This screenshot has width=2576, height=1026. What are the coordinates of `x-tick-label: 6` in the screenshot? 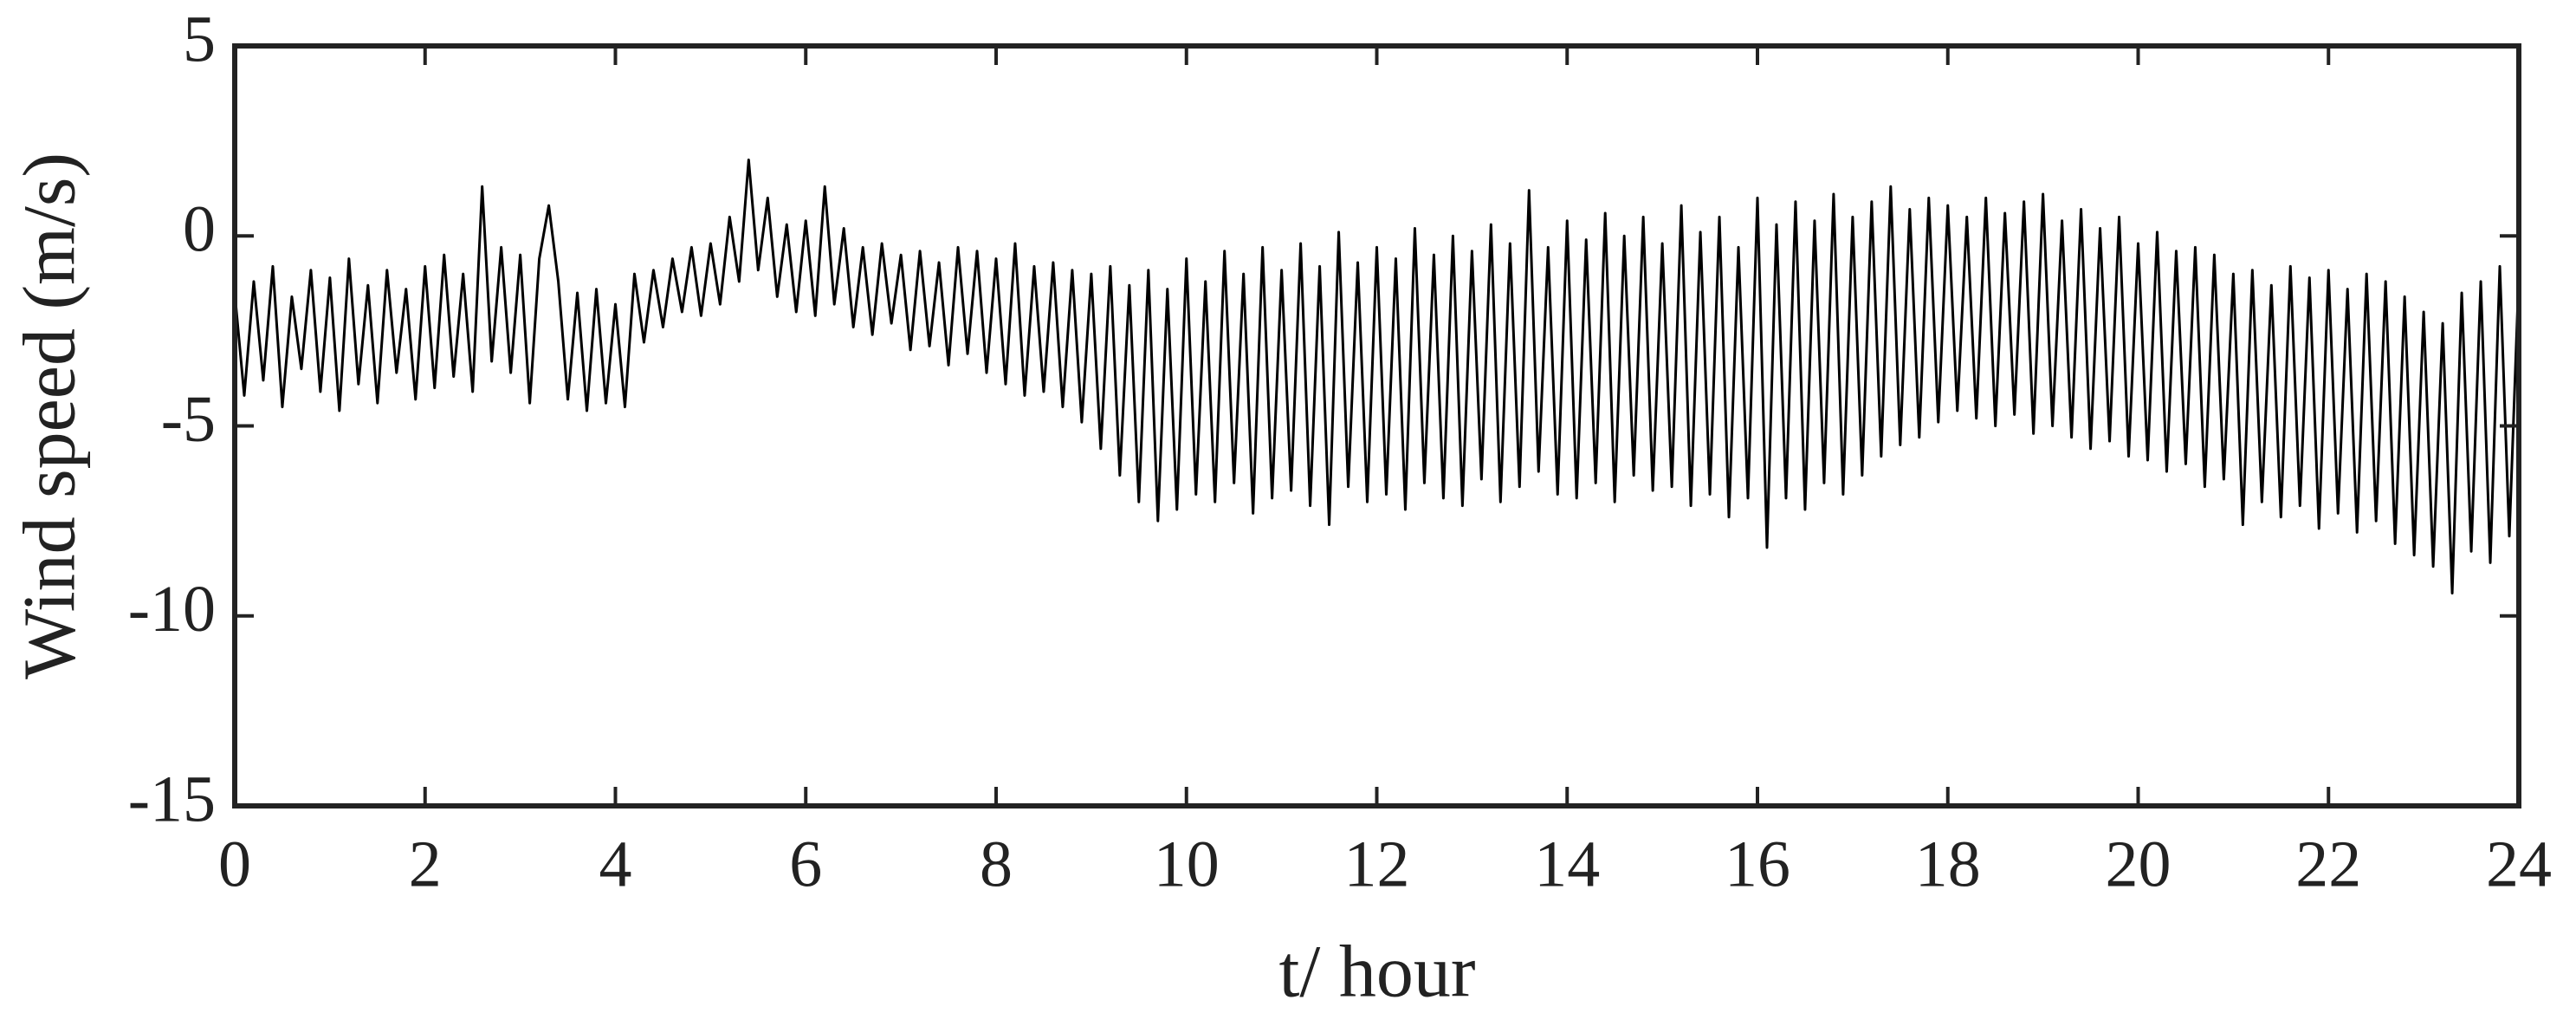 It's located at (805, 864).